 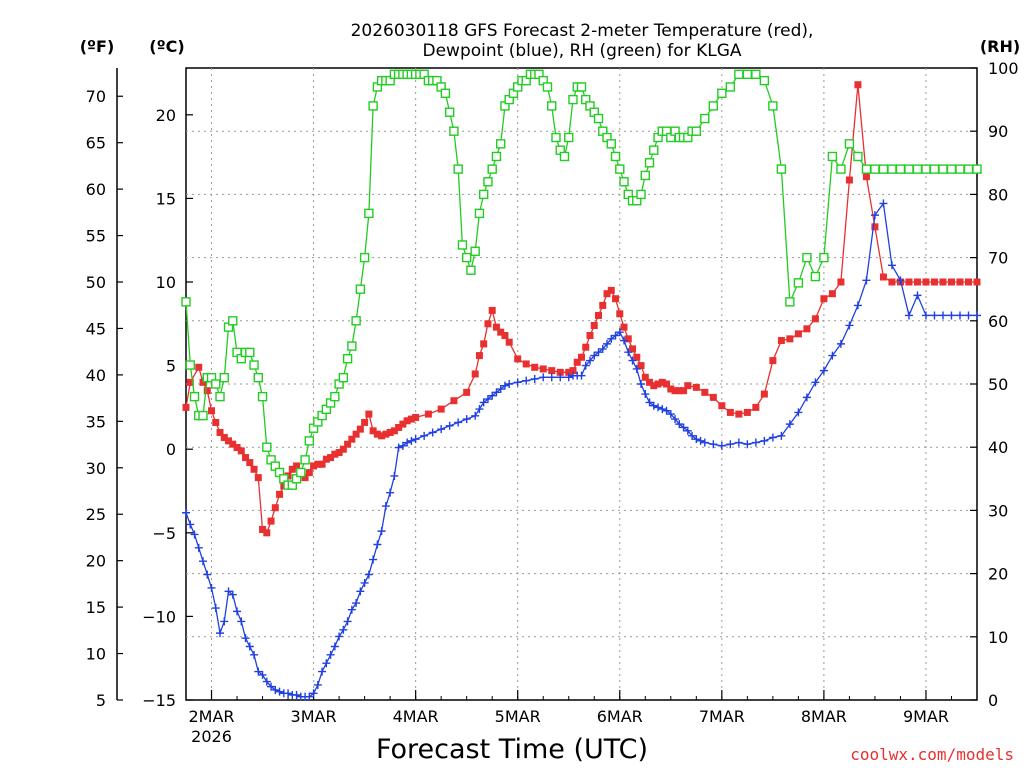 What do you see at coordinates (96, 654) in the screenshot?
I see `fahrenheit-tick-label: 10` at bounding box center [96, 654].